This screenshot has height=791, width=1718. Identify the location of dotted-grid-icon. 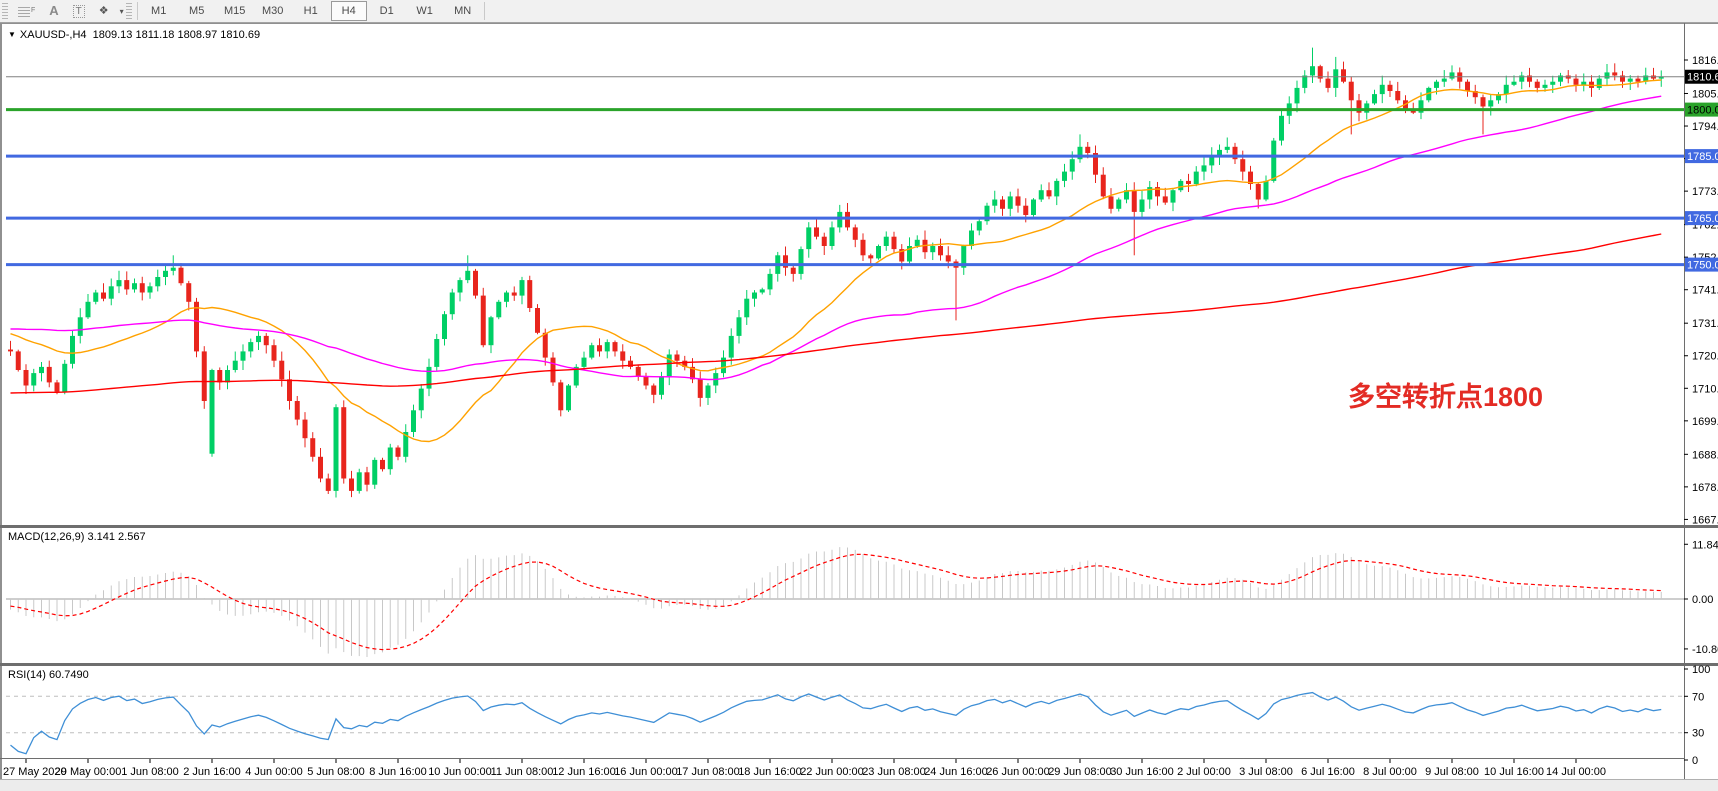
(24, 12).